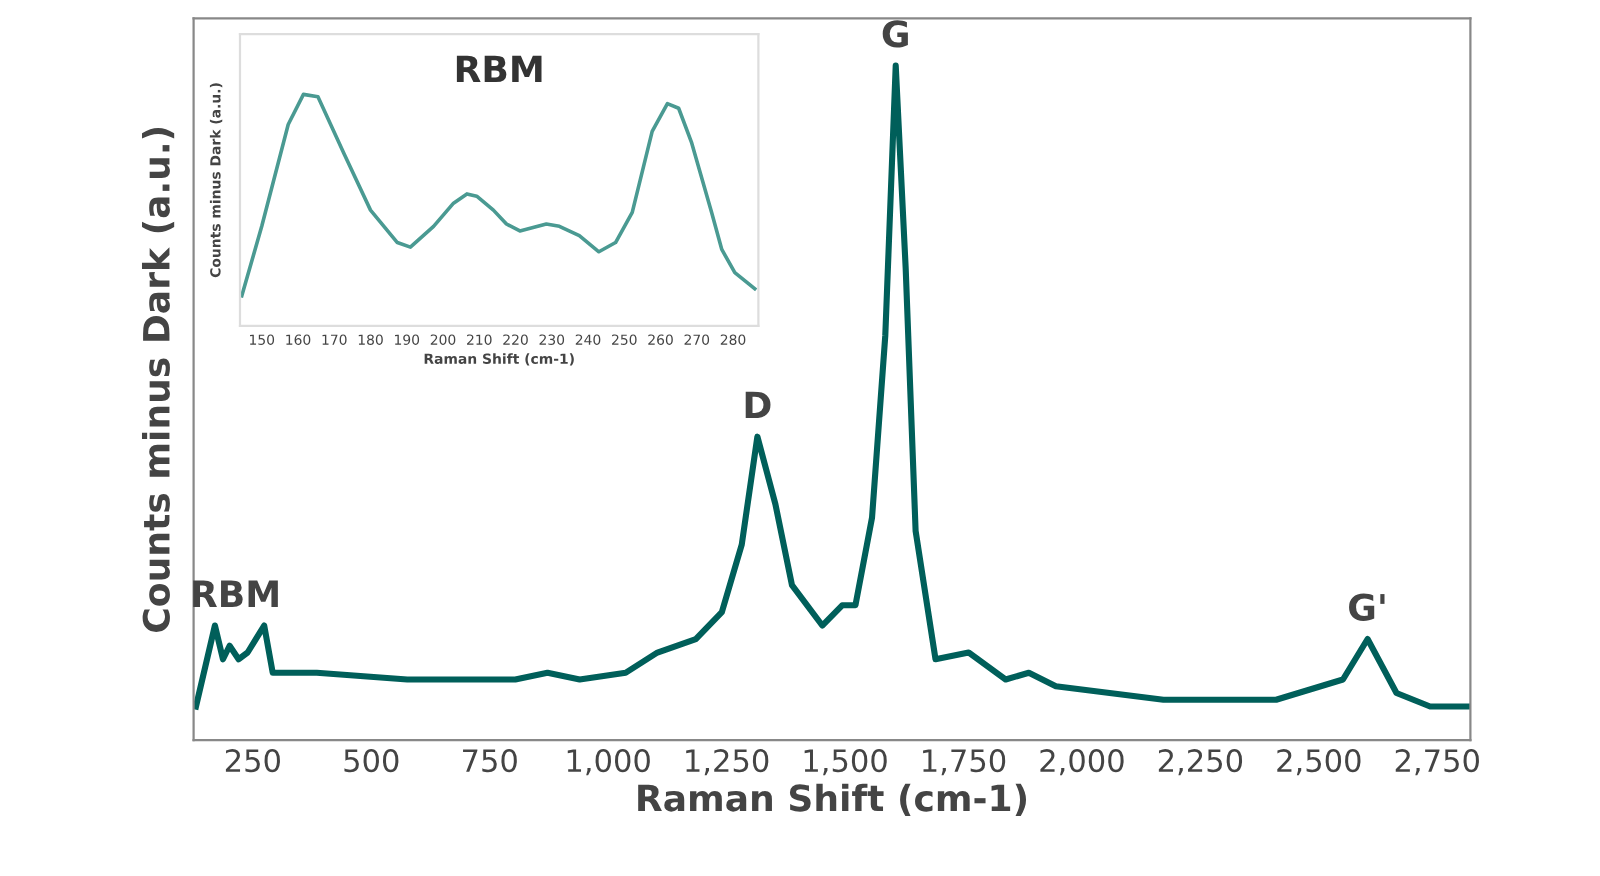 This screenshot has width=1600, height=876. What do you see at coordinates (964, 762) in the screenshot?
I see `x-tick-label: 1,750` at bounding box center [964, 762].